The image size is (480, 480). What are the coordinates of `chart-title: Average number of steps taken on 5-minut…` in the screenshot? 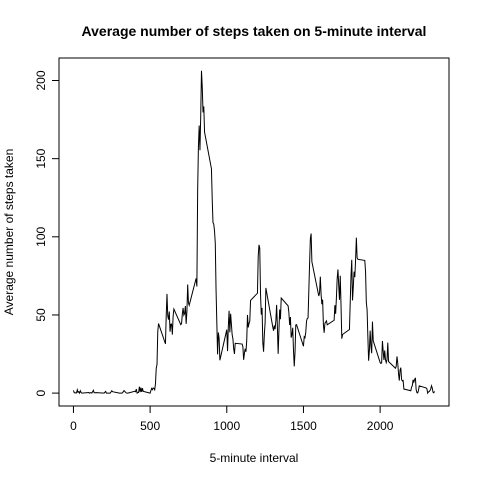 It's located at (254, 31).